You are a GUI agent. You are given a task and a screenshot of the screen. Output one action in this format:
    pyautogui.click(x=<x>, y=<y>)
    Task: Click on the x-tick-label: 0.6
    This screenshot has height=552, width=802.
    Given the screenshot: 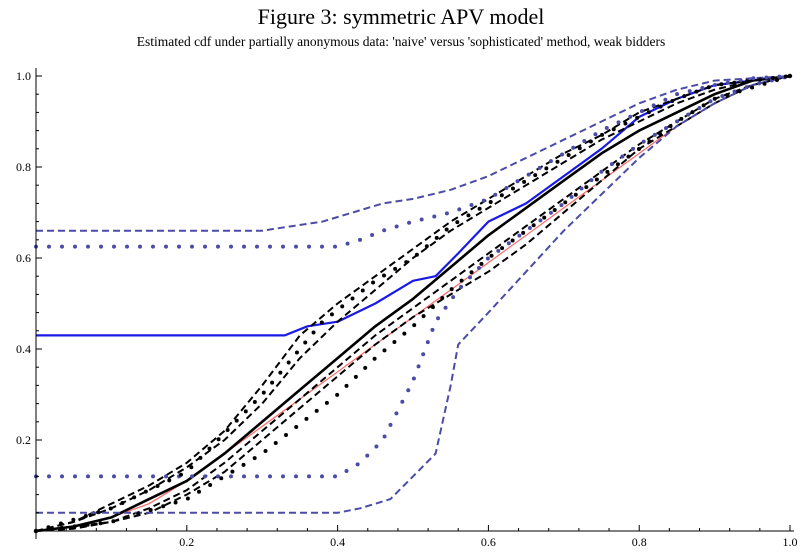 What is the action you would take?
    pyautogui.click(x=488, y=542)
    